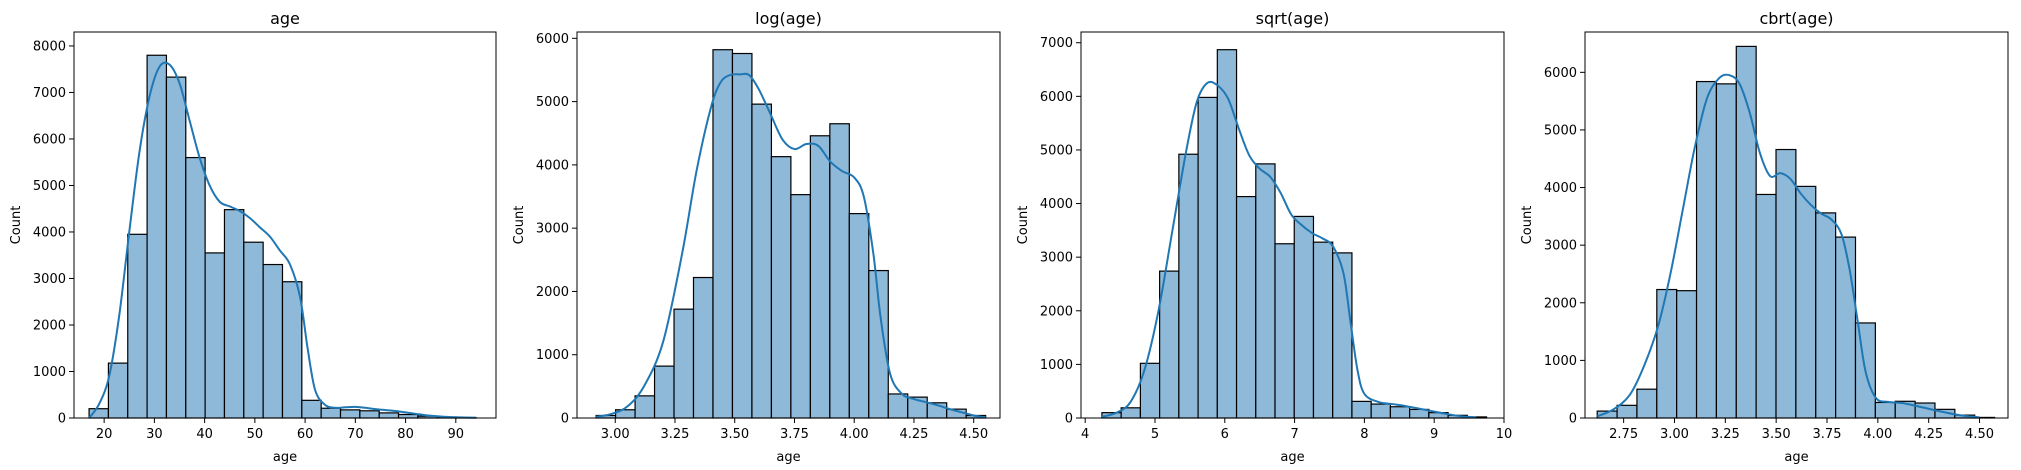 The image size is (2021, 470). What do you see at coordinates (788, 18) in the screenshot?
I see `panel-title: log(age)` at bounding box center [788, 18].